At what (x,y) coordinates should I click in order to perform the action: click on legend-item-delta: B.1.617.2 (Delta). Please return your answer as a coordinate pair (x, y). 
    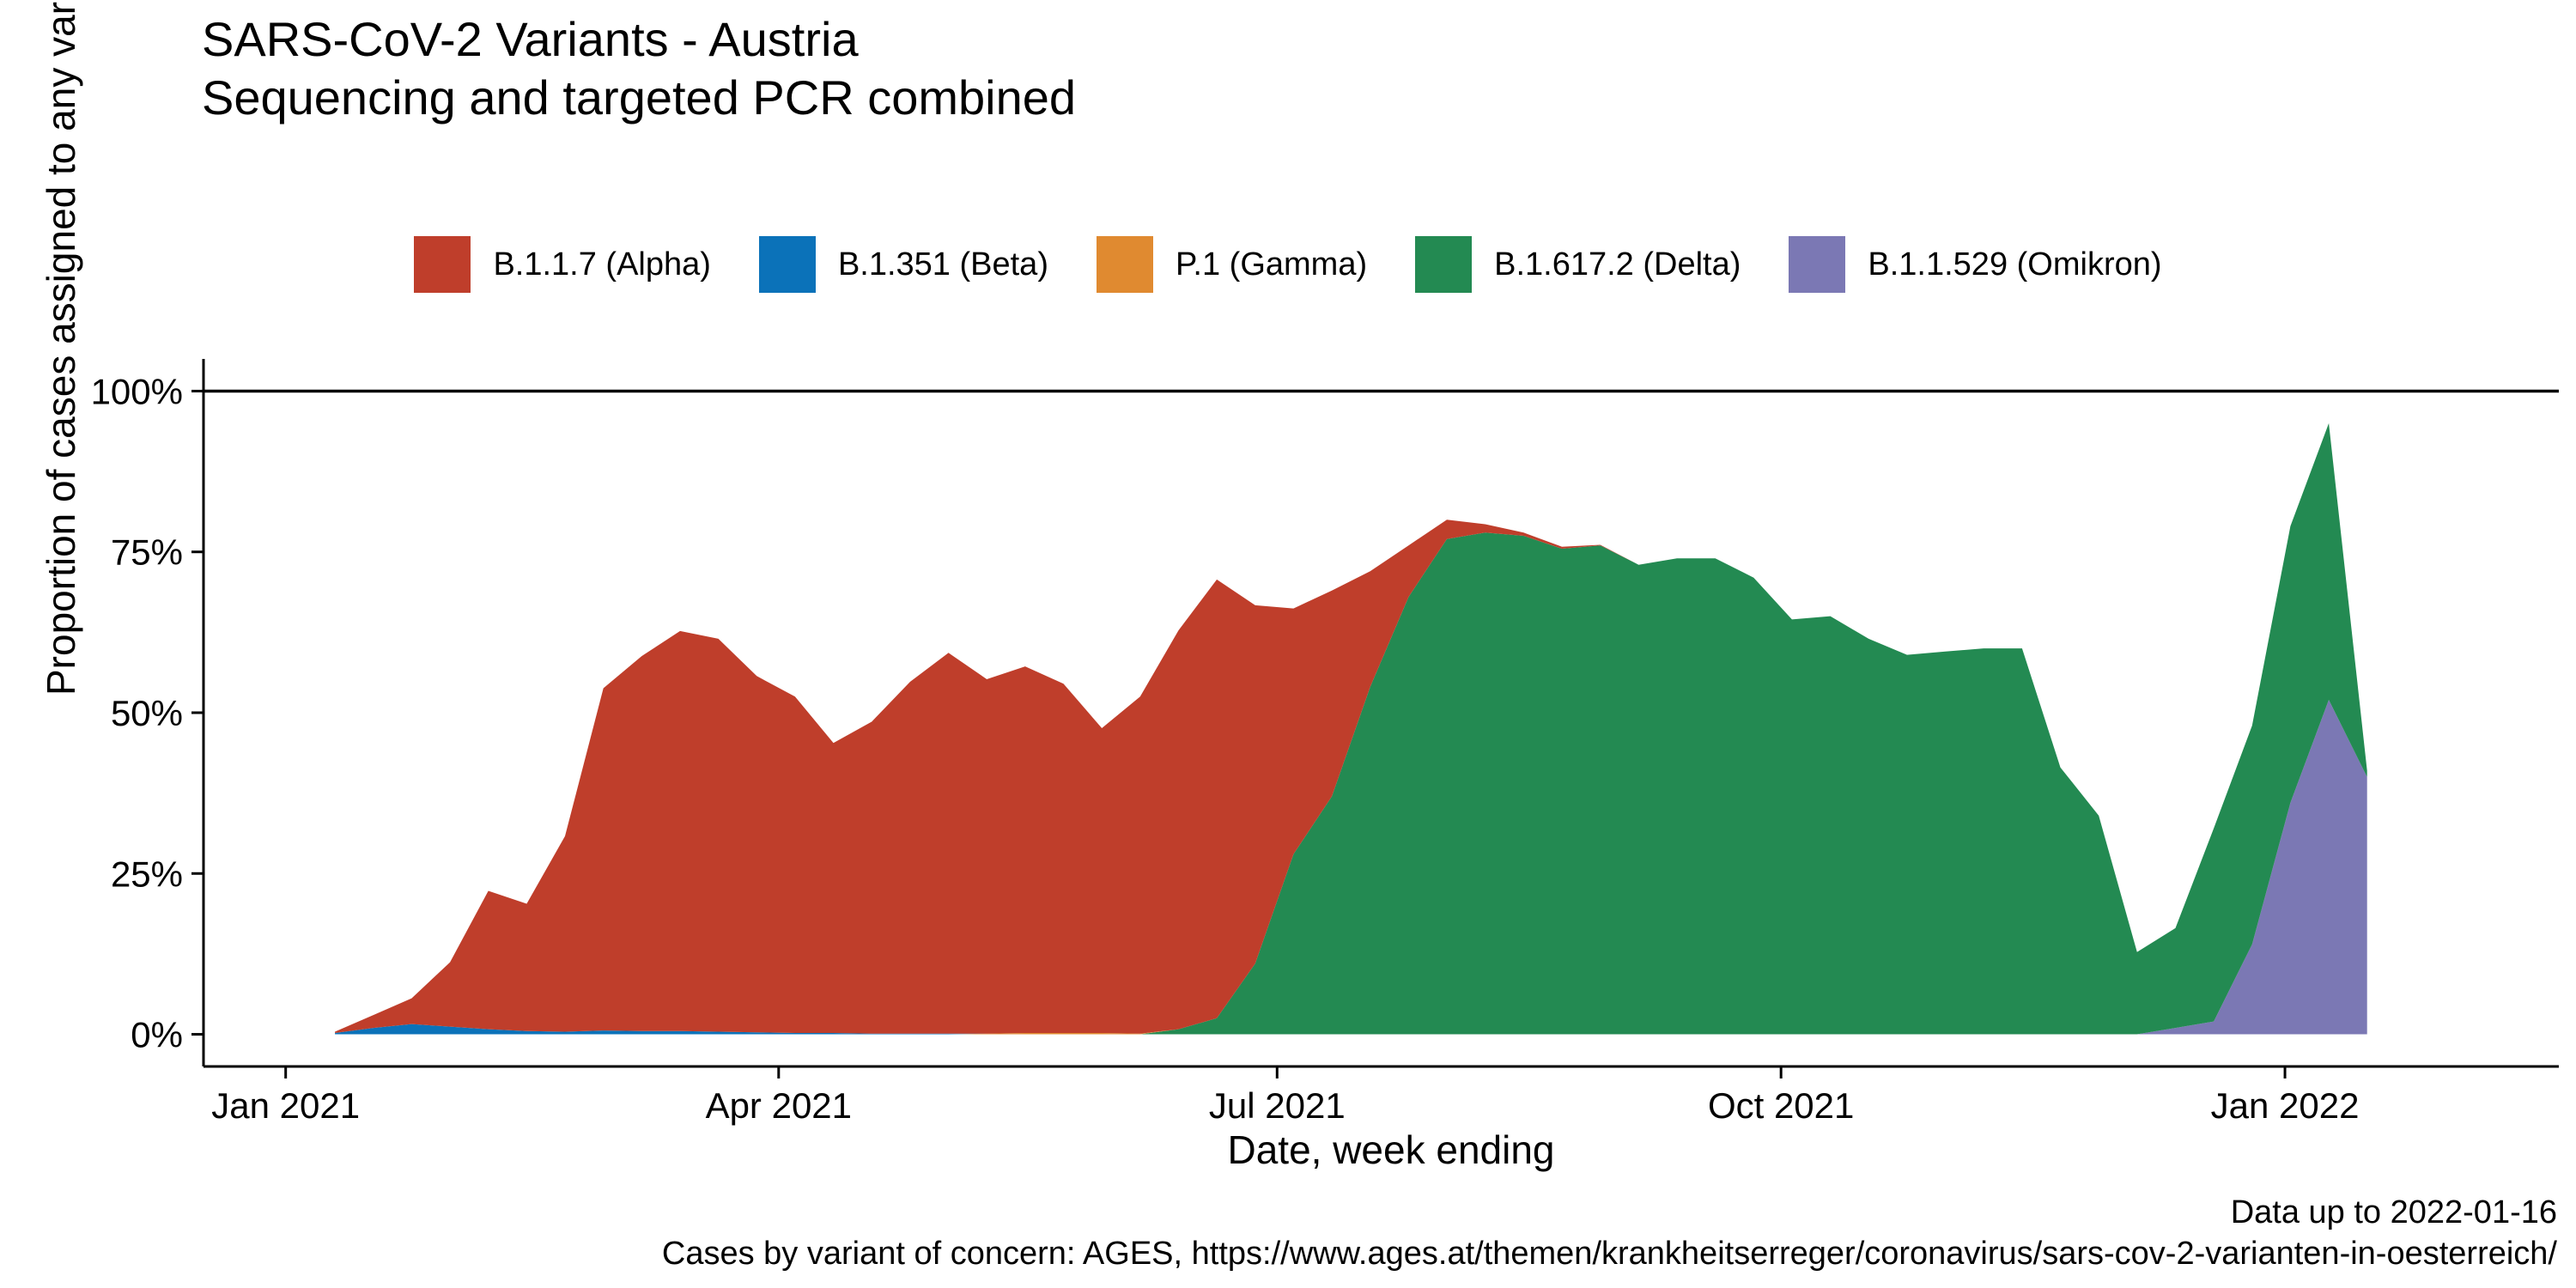
    Looking at the image, I should click on (1578, 264).